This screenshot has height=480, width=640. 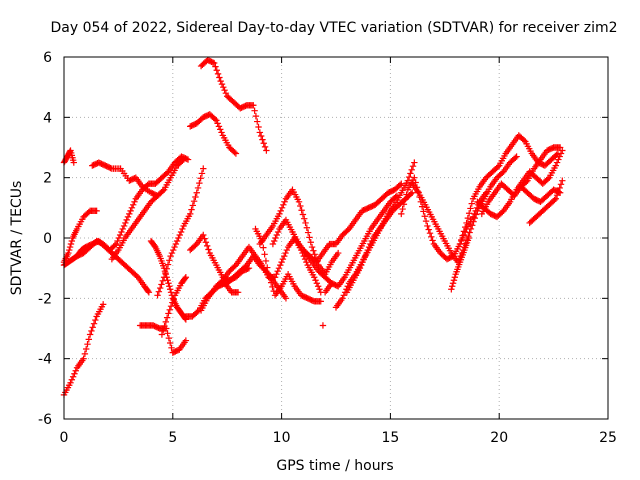 I want to click on x-tick-label: 5, so click(x=172, y=438).